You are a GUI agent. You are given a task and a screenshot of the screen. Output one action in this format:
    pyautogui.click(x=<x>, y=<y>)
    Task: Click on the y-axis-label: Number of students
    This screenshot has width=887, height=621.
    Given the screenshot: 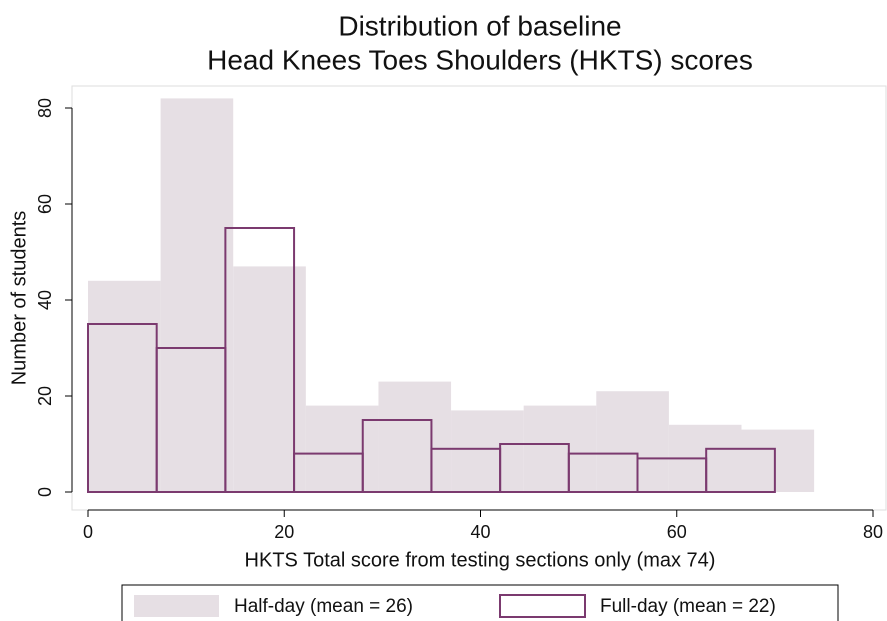 What is the action you would take?
    pyautogui.click(x=19, y=298)
    